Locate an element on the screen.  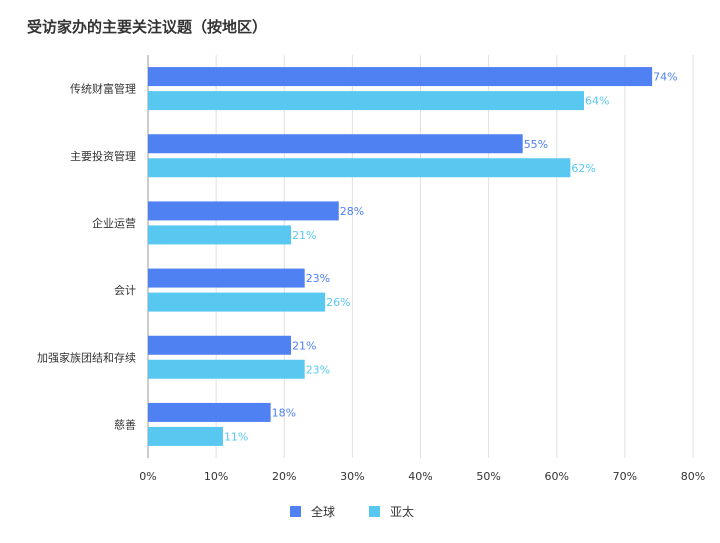
x-tick-label: 40% is located at coordinates (420, 476).